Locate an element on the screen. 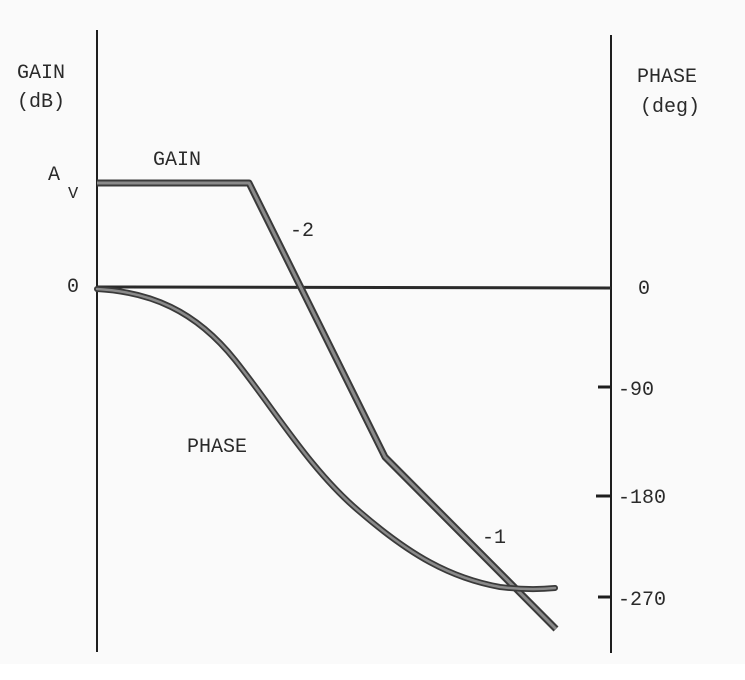  zero-line is located at coordinates (354, 287).